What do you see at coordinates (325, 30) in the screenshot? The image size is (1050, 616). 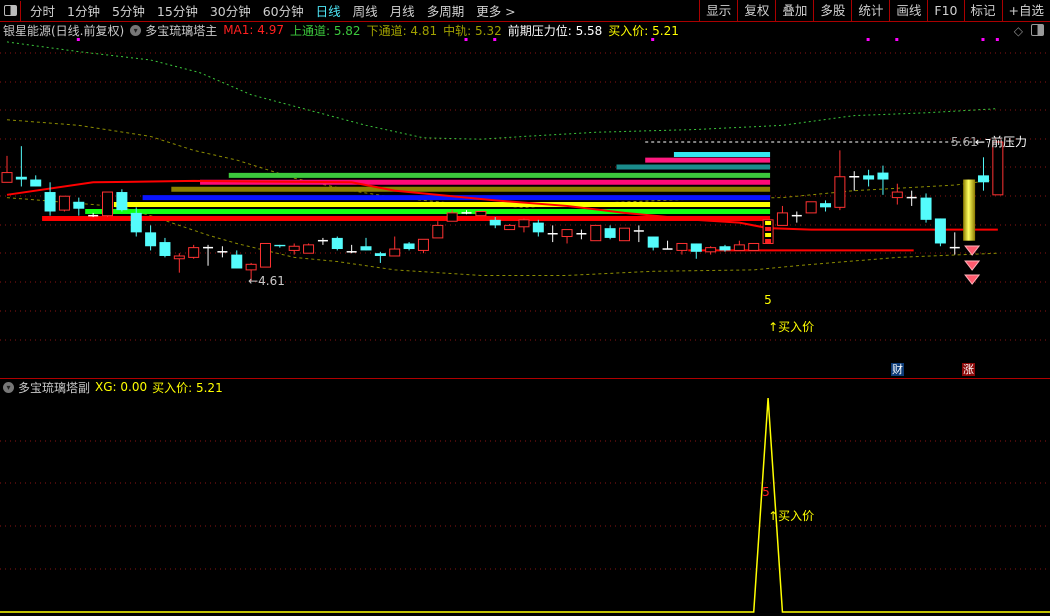 I see `upper-channel-value: 上通道: 5.82` at bounding box center [325, 30].